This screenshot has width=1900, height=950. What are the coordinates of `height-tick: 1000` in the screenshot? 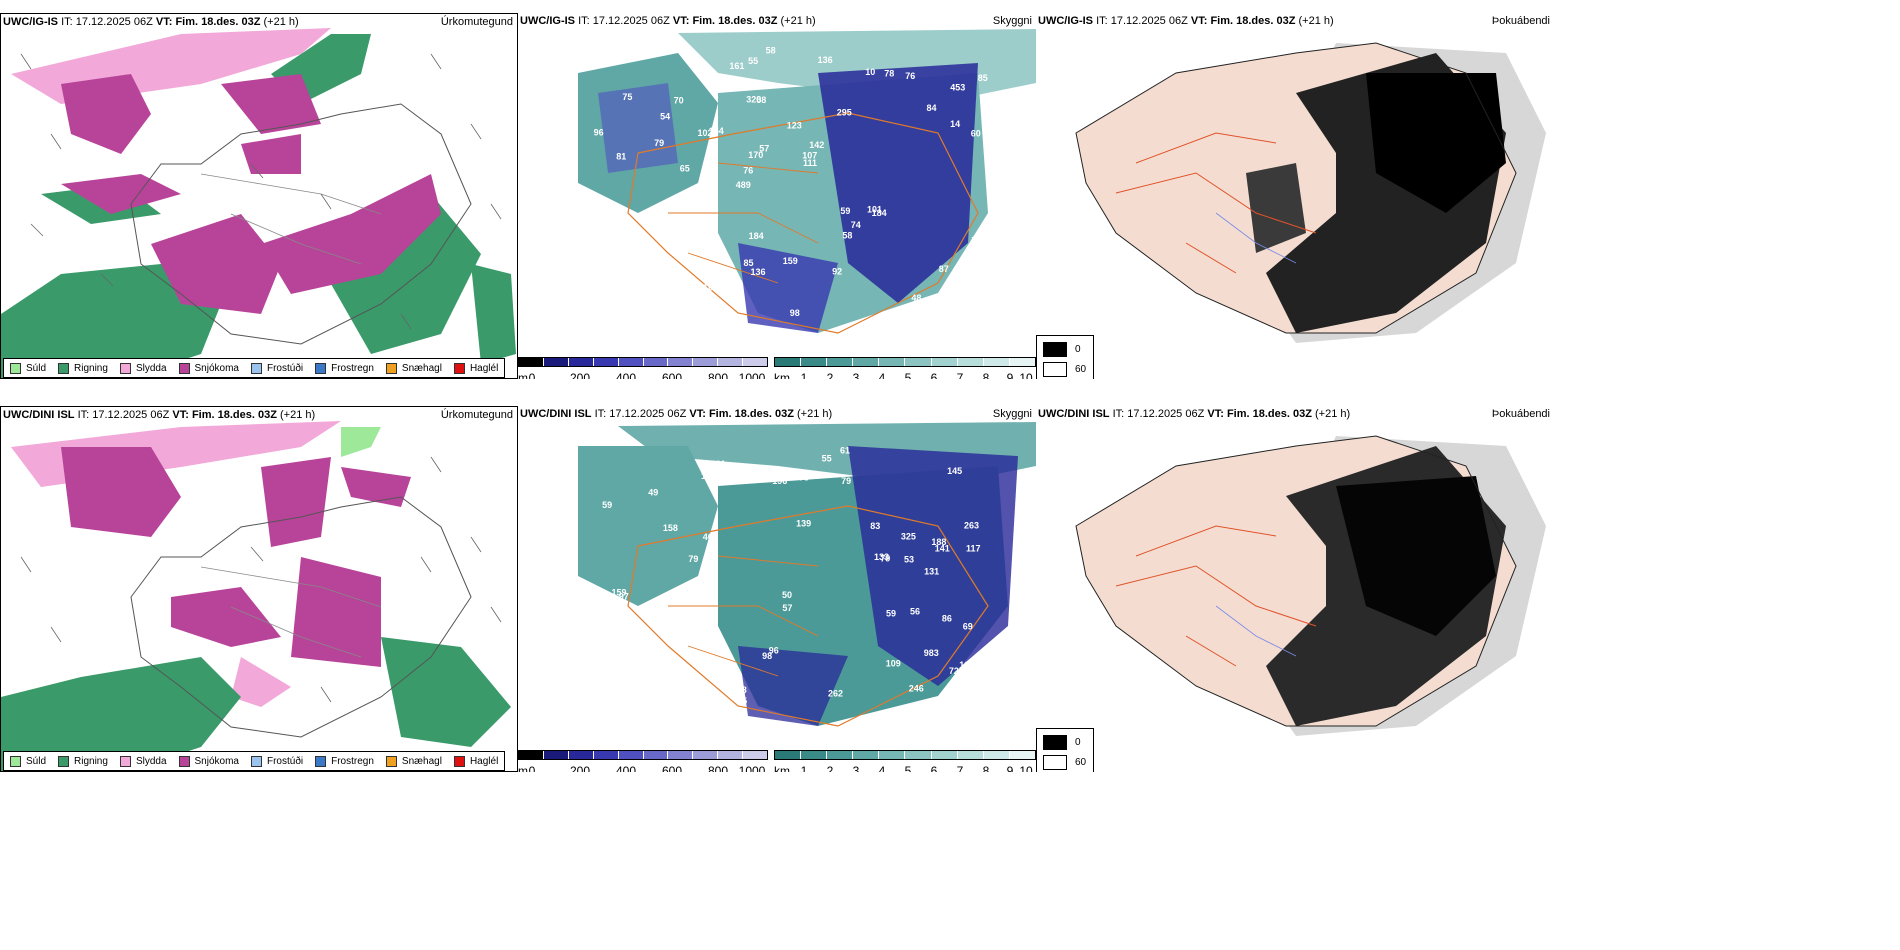 It's located at (752, 768).